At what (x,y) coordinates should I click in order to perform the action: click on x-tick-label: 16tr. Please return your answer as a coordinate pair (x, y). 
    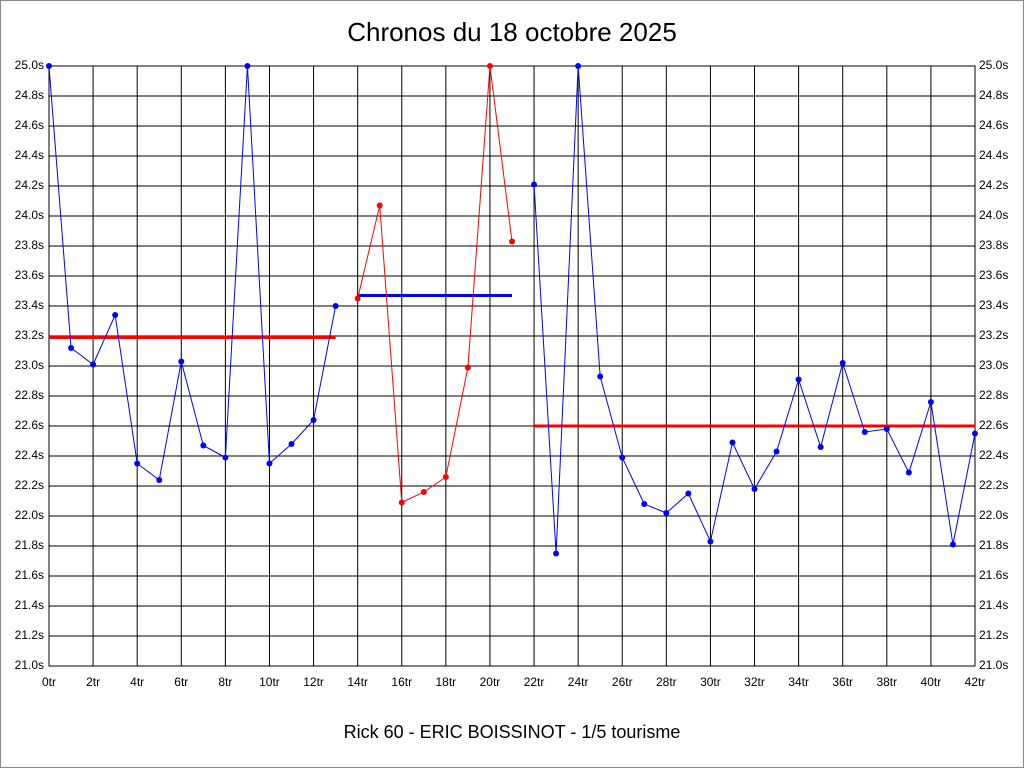
    Looking at the image, I should click on (401, 682).